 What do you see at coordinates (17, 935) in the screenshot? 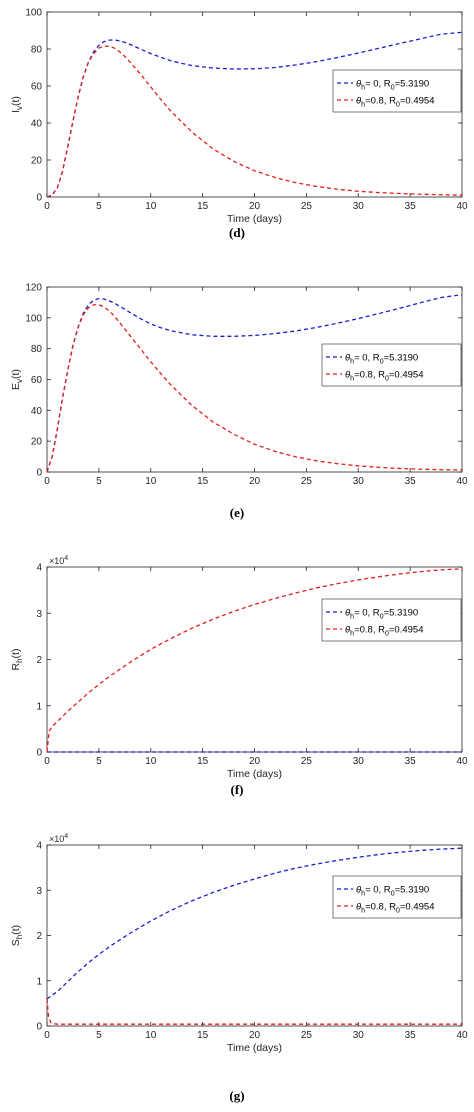
I see `y-axis-label: Sh(t)` at bounding box center [17, 935].